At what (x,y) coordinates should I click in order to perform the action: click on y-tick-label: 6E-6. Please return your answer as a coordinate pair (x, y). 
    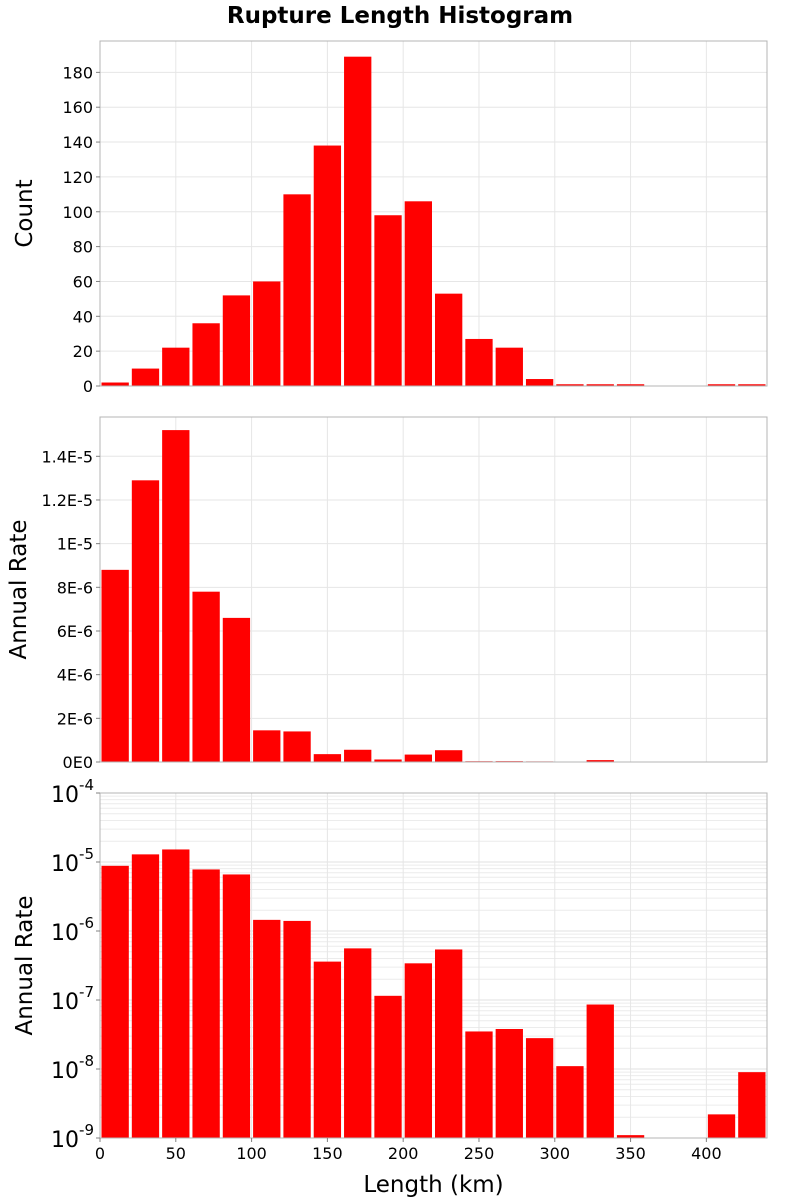
    Looking at the image, I should click on (75, 631).